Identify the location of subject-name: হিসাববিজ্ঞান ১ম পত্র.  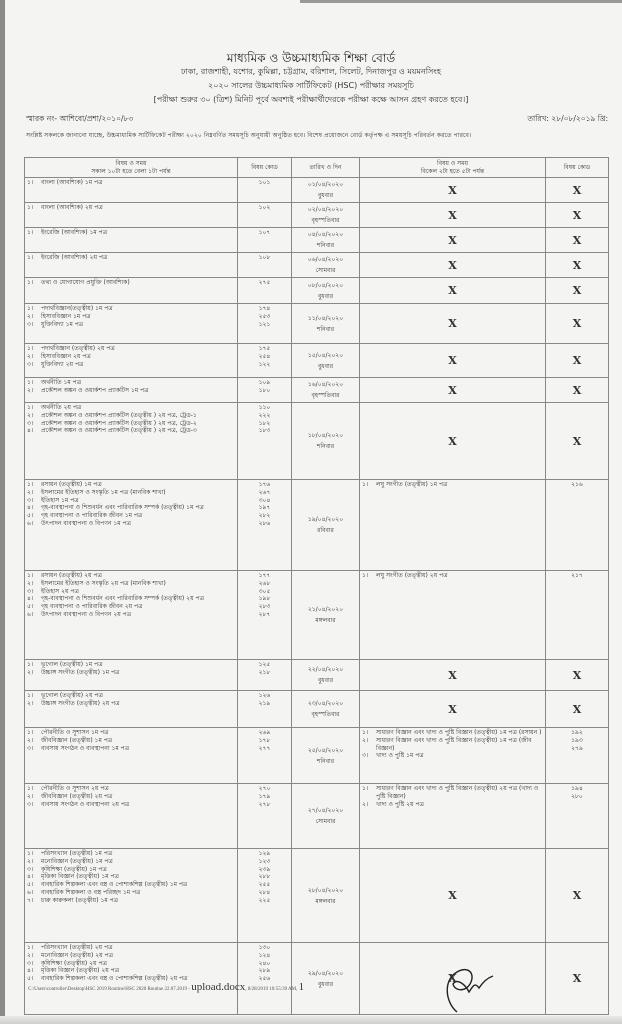
(66, 316).